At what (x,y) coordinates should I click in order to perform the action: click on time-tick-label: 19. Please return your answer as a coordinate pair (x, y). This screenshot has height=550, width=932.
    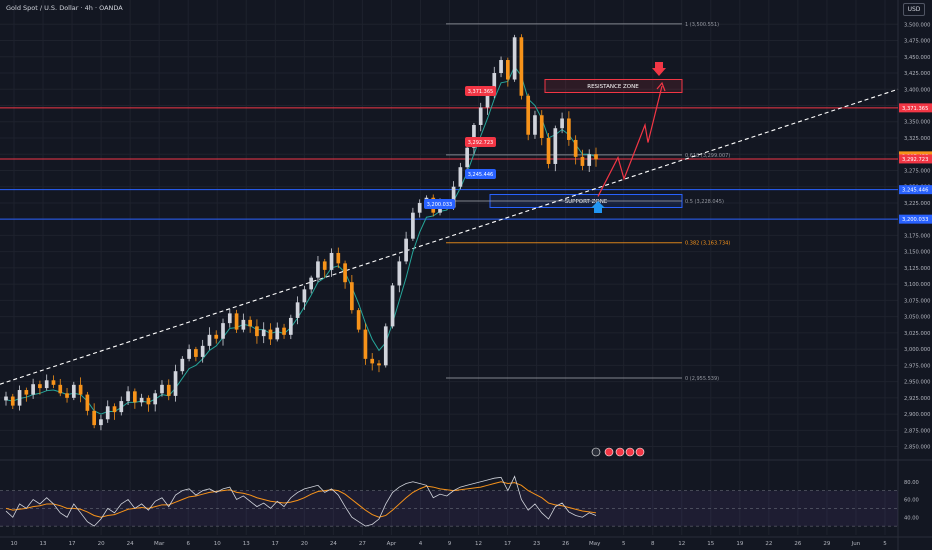
    Looking at the image, I should click on (739, 544).